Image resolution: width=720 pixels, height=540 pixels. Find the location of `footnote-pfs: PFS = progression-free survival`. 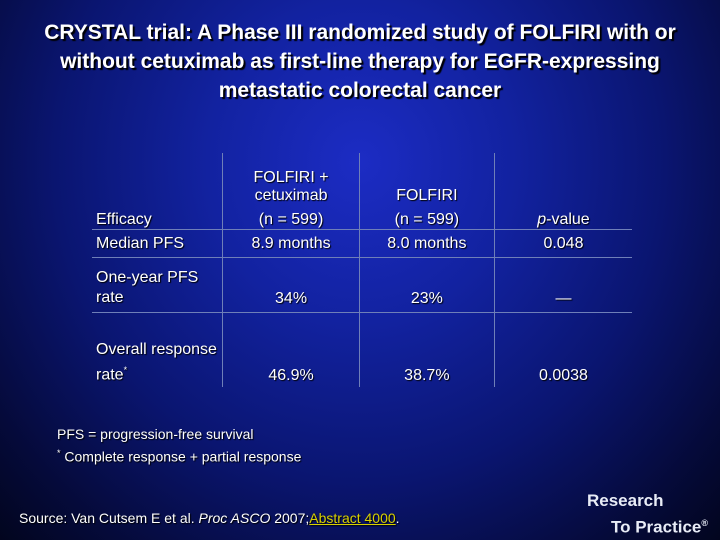

footnote-pfs: PFS = progression-free survival is located at coordinates (155, 434).